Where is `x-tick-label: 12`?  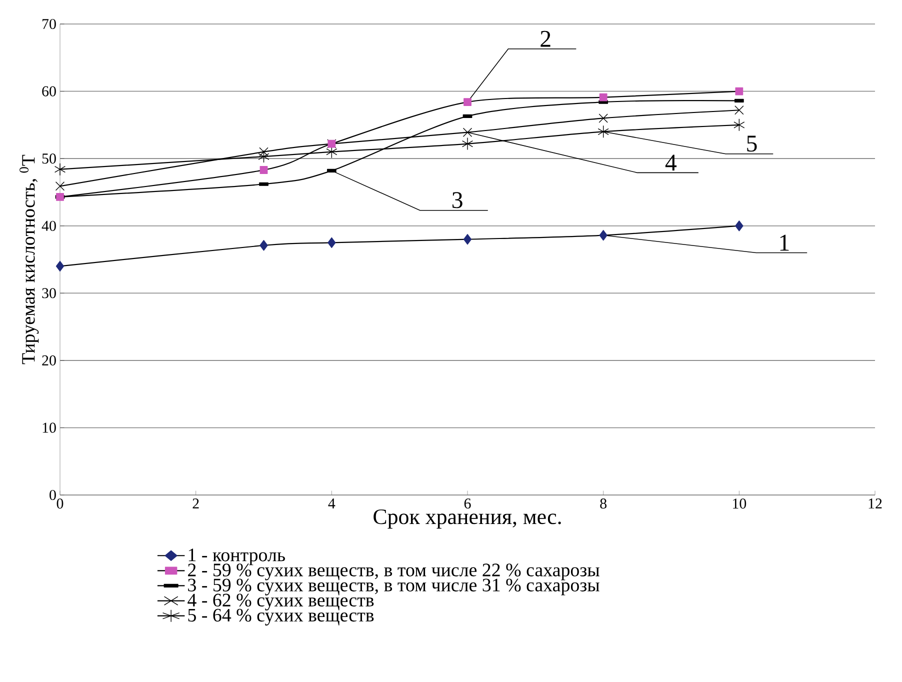
x-tick-label: 12 is located at coordinates (875, 503).